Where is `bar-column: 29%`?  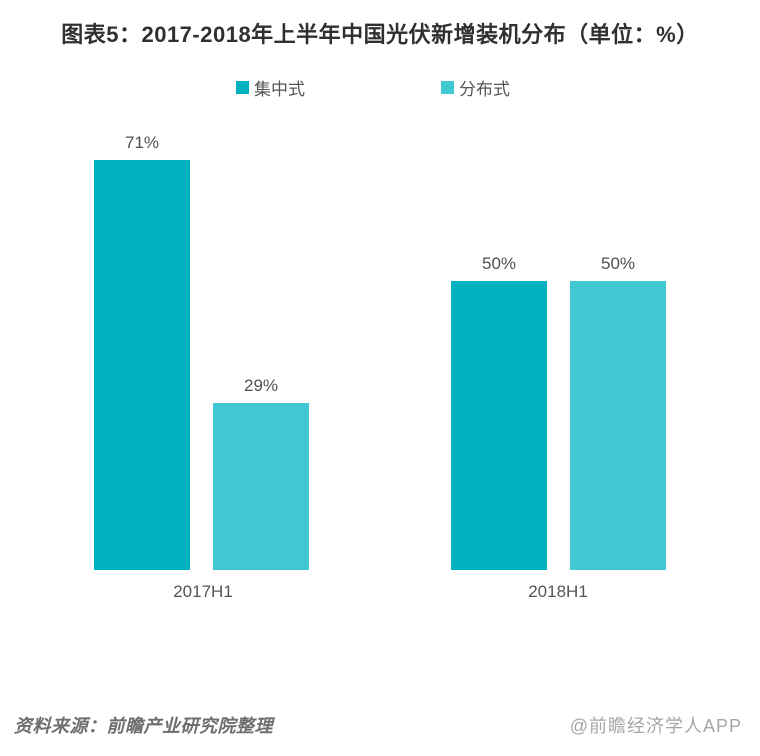 bar-column: 29% is located at coordinates (261, 473).